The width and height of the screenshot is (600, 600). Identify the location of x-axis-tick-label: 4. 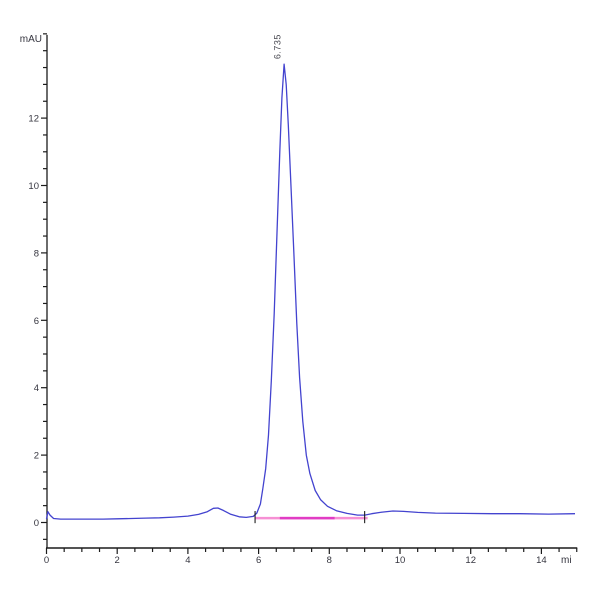
(187, 560).